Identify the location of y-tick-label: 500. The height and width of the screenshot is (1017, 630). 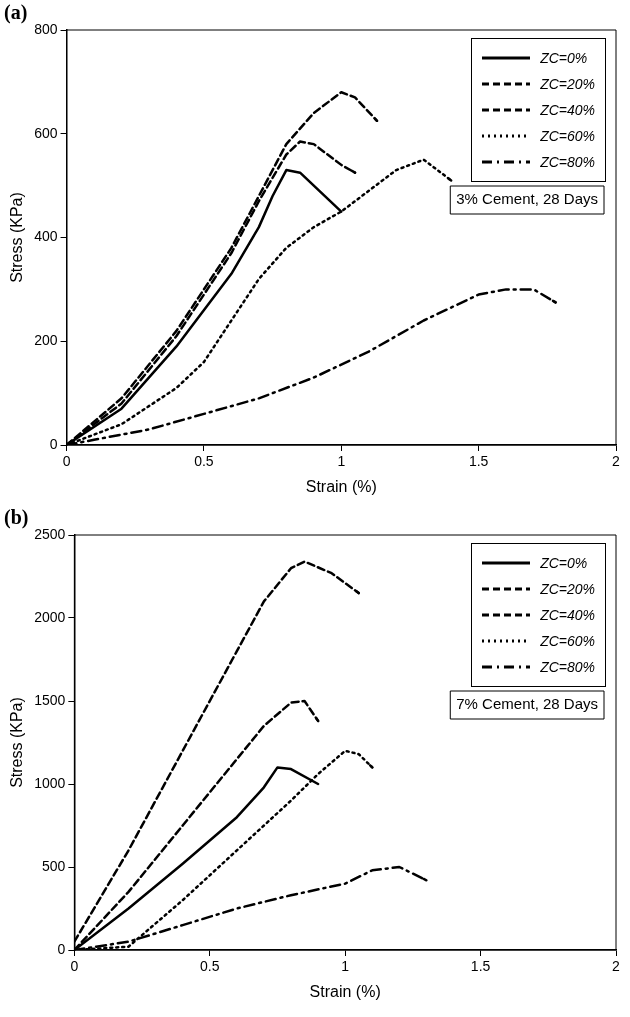
(53, 865).